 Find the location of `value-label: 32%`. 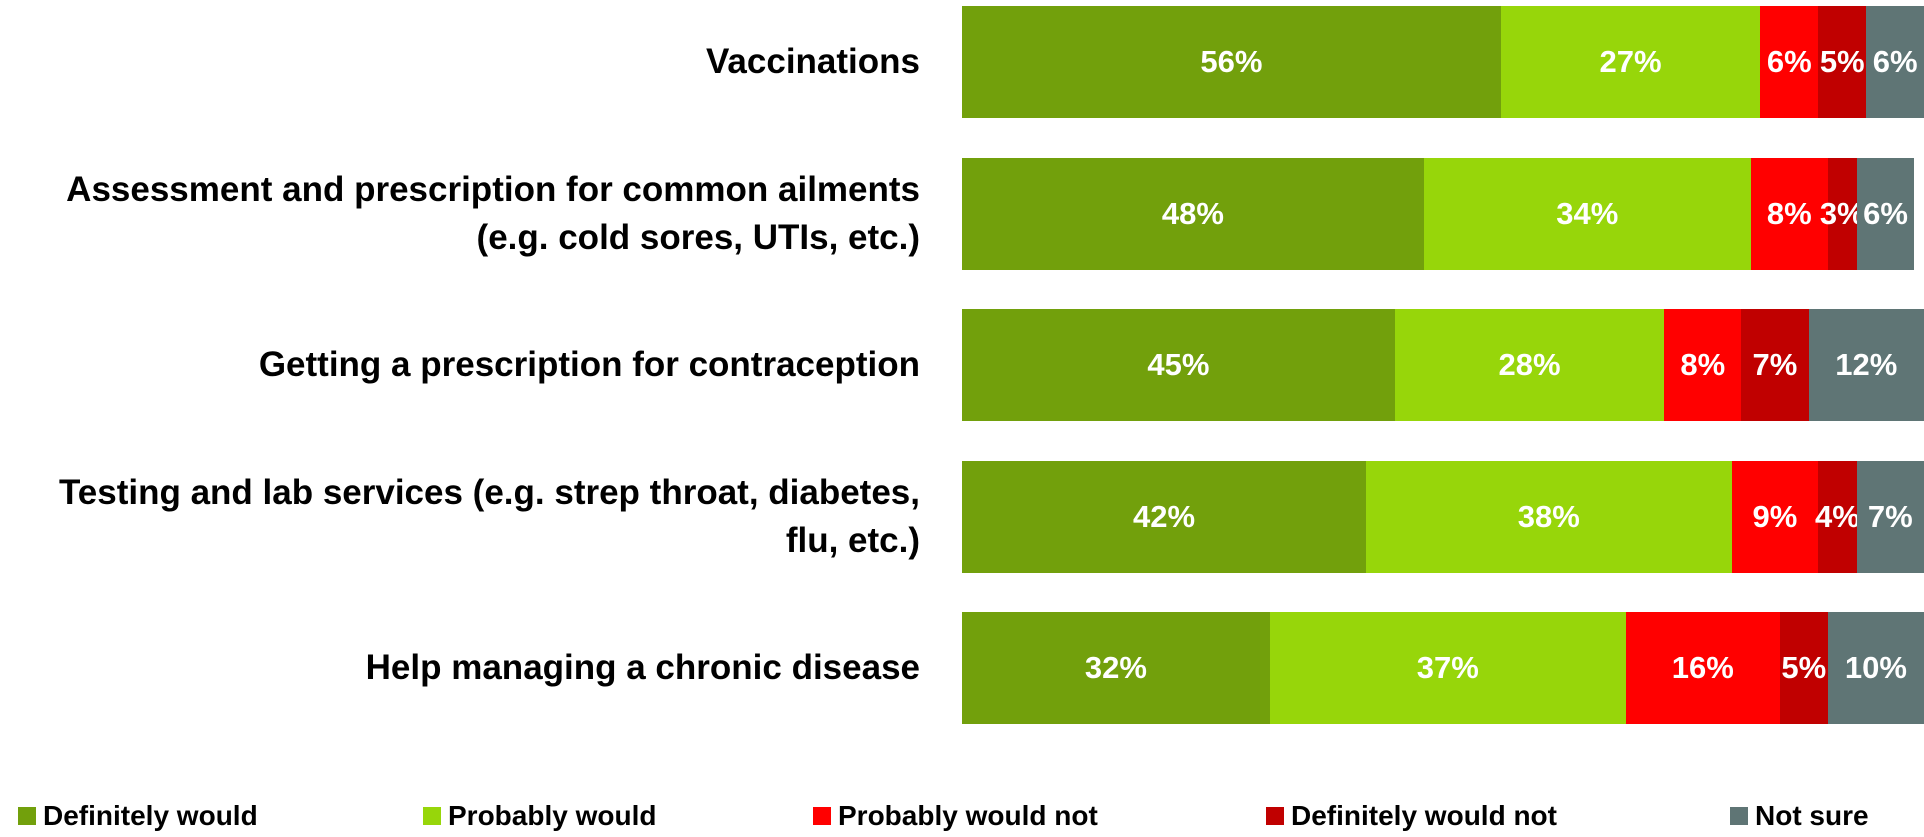

value-label: 32% is located at coordinates (1115, 667).